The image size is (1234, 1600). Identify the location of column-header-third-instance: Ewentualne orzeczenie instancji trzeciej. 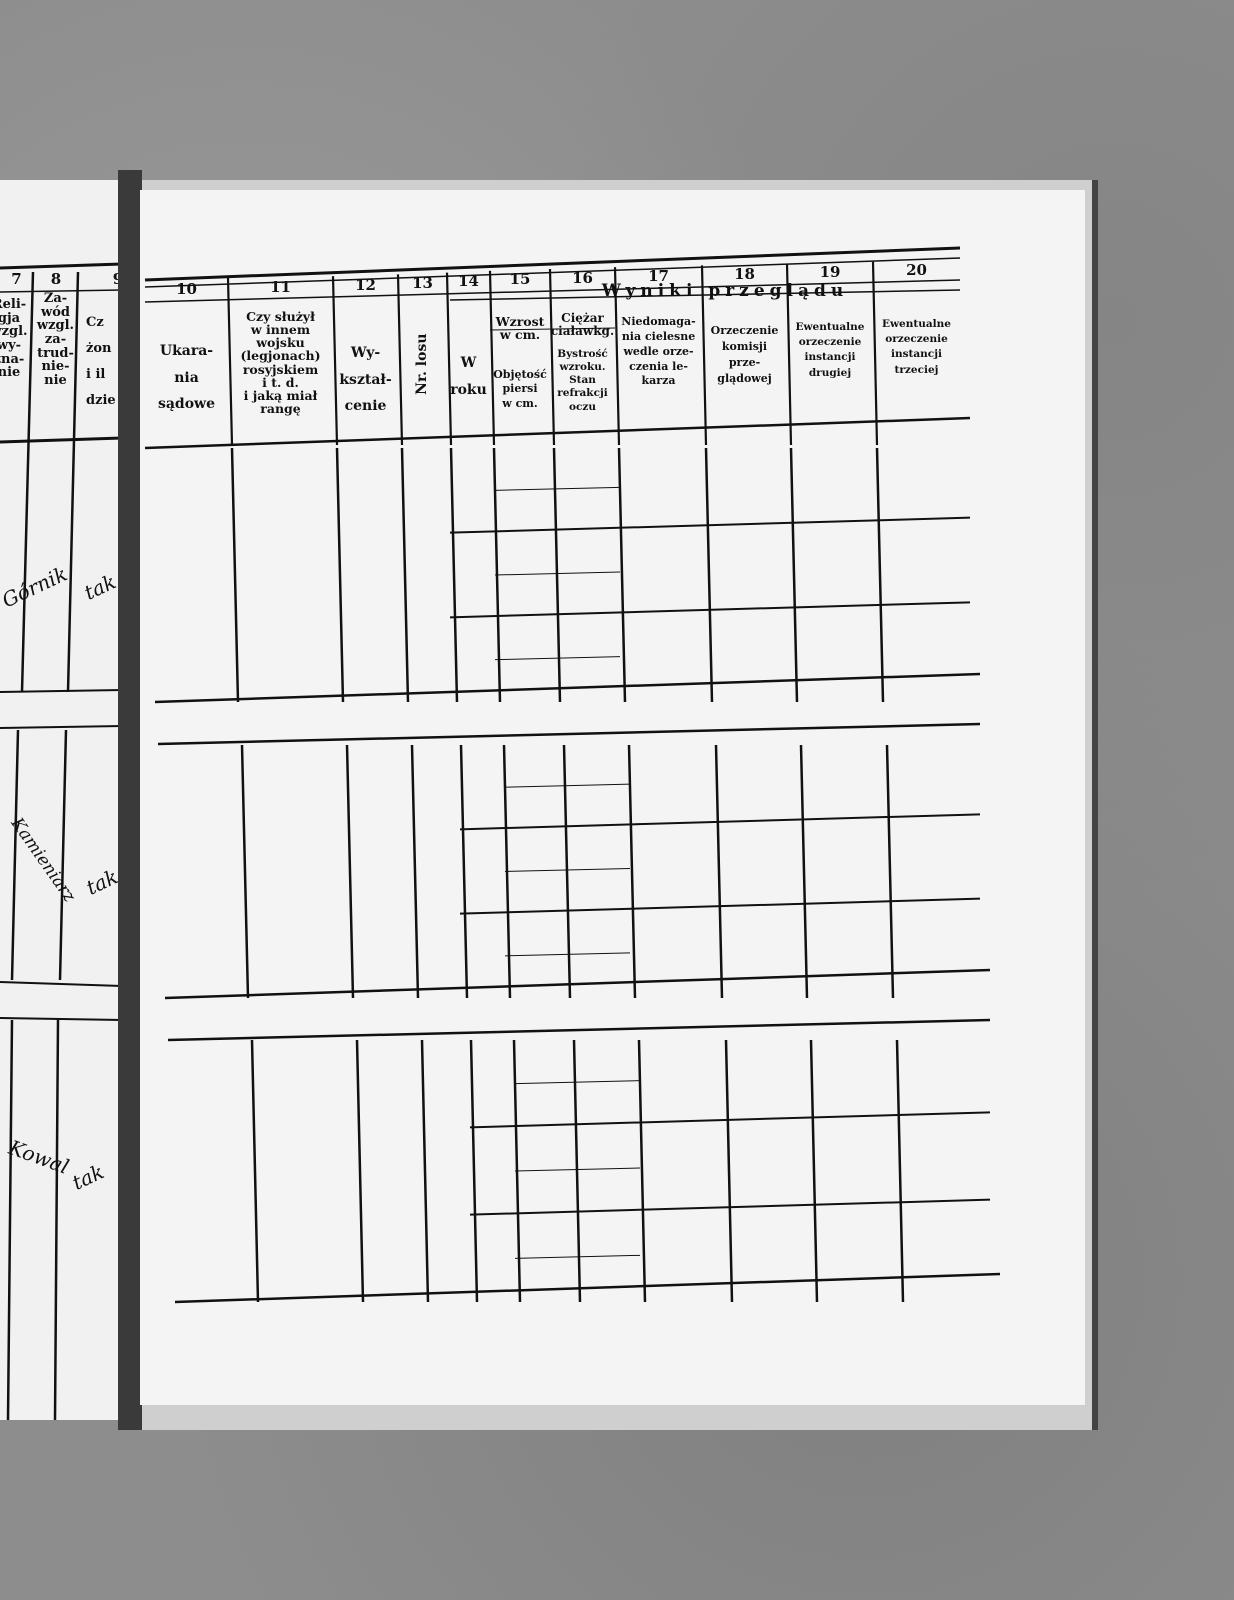
(916, 347).